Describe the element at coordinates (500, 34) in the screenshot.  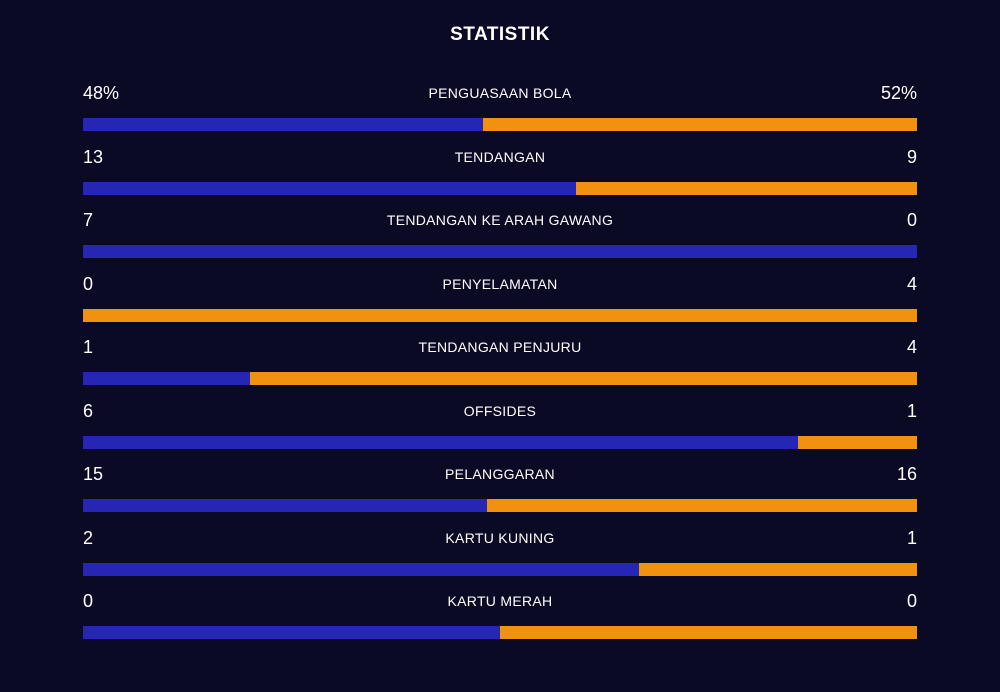
I see `stats-title: STATISTIK` at that location.